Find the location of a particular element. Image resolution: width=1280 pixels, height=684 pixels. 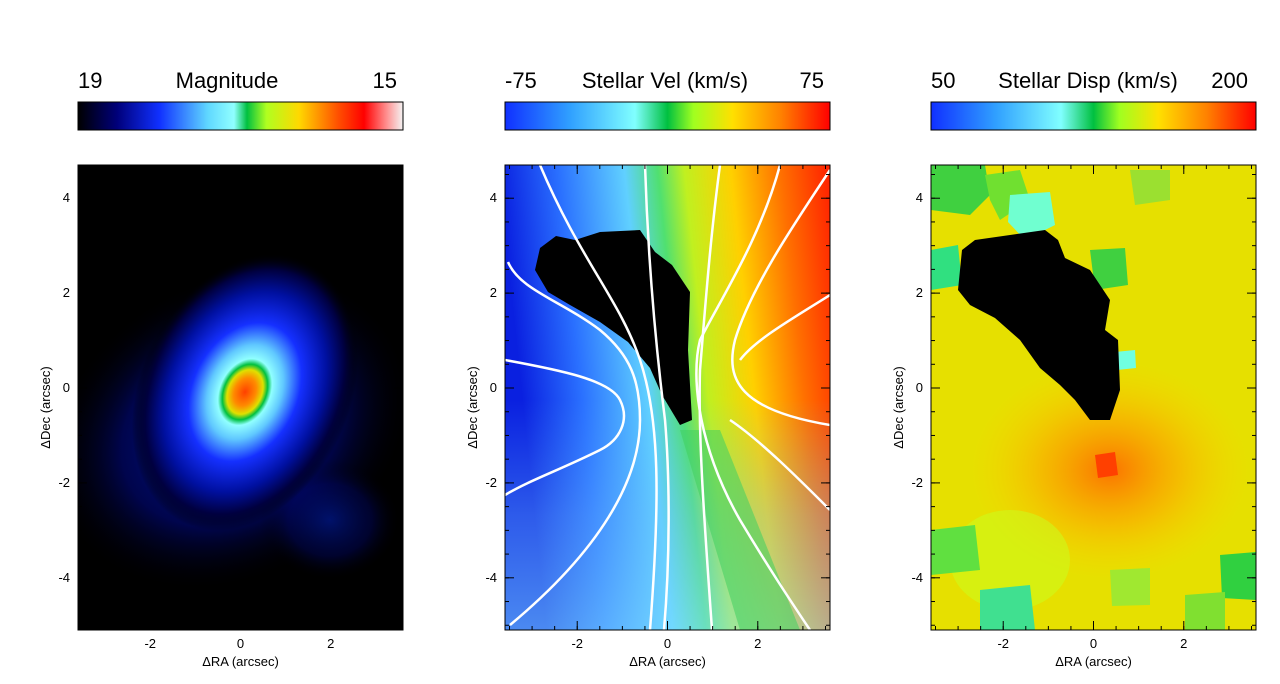

colorbar-title: Stellar Disp (km/s) is located at coordinates (1088, 80).